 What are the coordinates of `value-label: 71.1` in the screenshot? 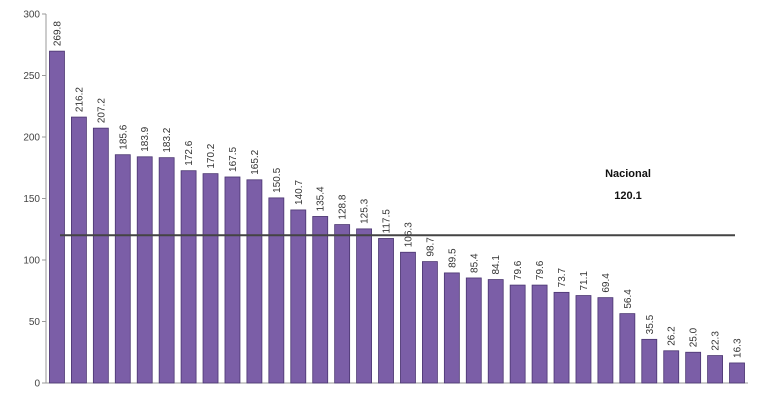 It's located at (584, 281).